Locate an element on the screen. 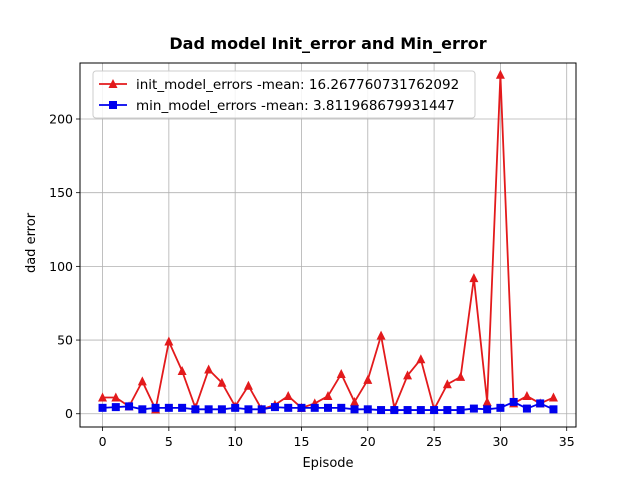 The height and width of the screenshot is (484, 640). x-tick-label: 30 is located at coordinates (500, 441).